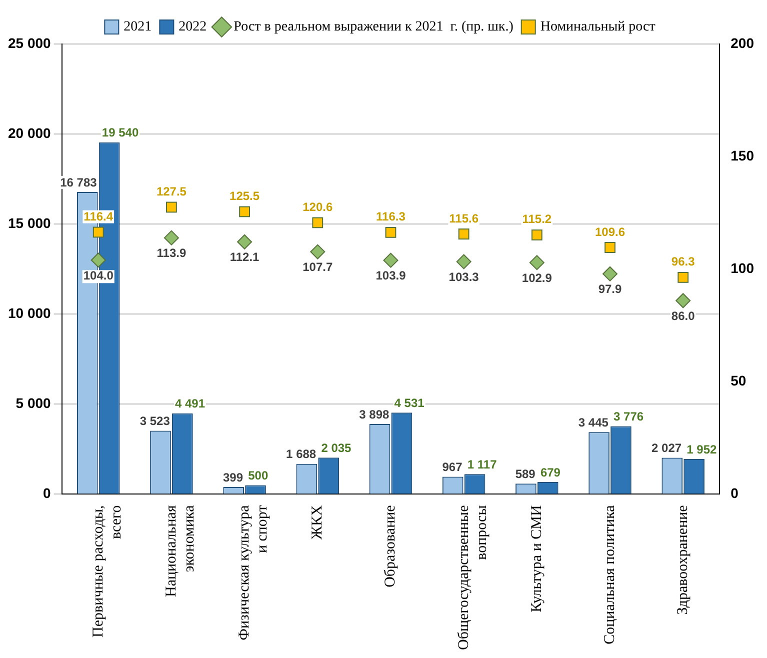  Describe the element at coordinates (171, 253) in the screenshot. I see `data-label: 113.9` at that location.